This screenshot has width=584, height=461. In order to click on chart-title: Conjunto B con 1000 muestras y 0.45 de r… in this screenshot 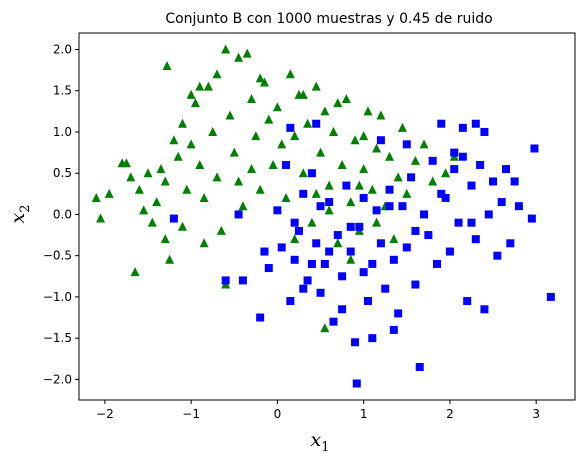, I will do `click(328, 19)`.